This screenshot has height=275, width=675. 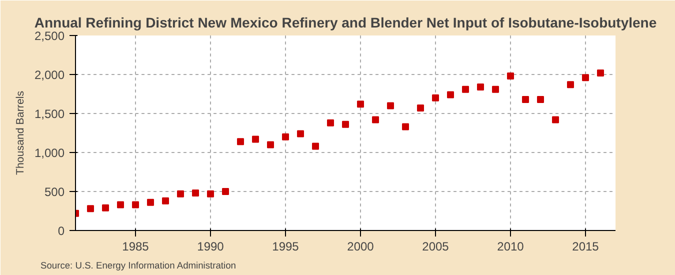 I want to click on y-axis-title: Thousand Barrels, so click(x=20, y=133).